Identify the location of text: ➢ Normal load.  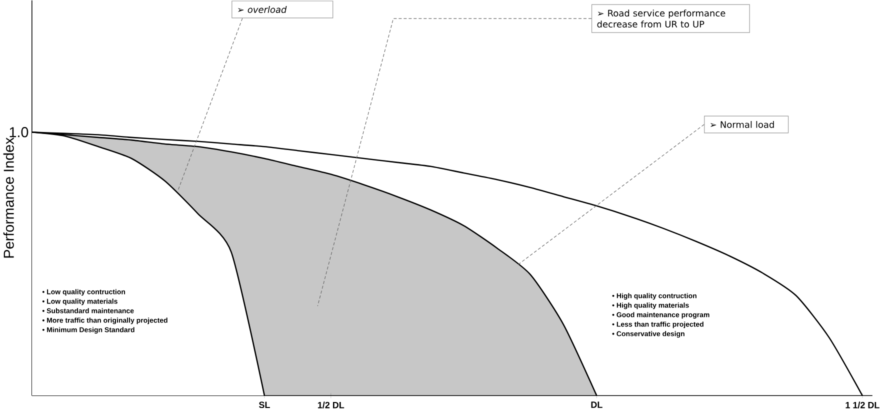
(742, 124).